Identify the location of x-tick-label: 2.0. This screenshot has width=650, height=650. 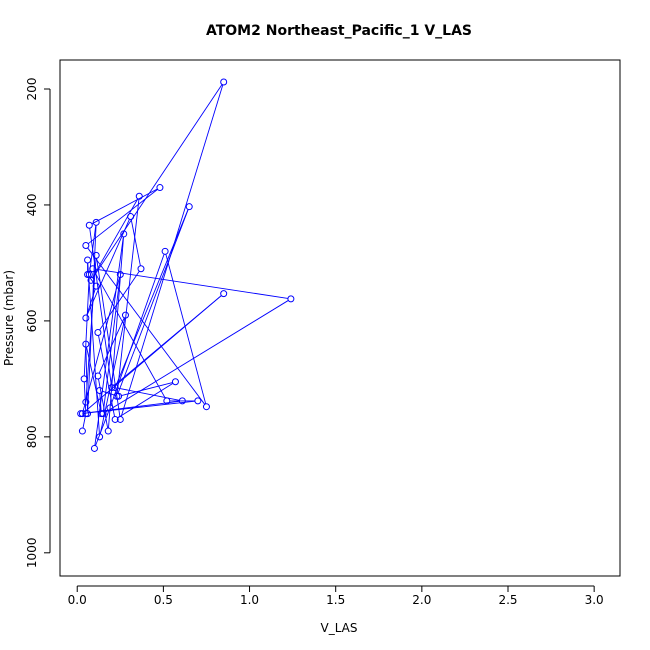
(421, 600).